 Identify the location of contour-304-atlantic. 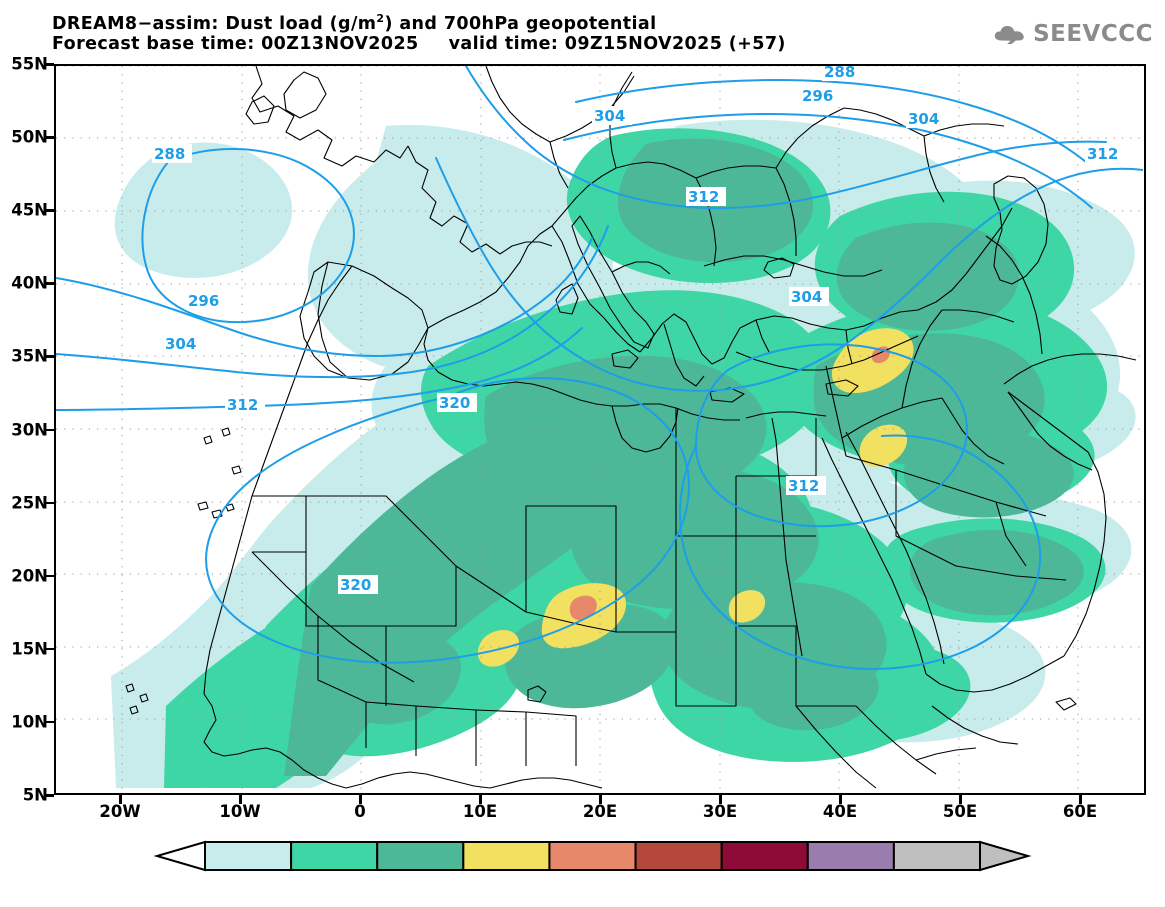
(332, 302).